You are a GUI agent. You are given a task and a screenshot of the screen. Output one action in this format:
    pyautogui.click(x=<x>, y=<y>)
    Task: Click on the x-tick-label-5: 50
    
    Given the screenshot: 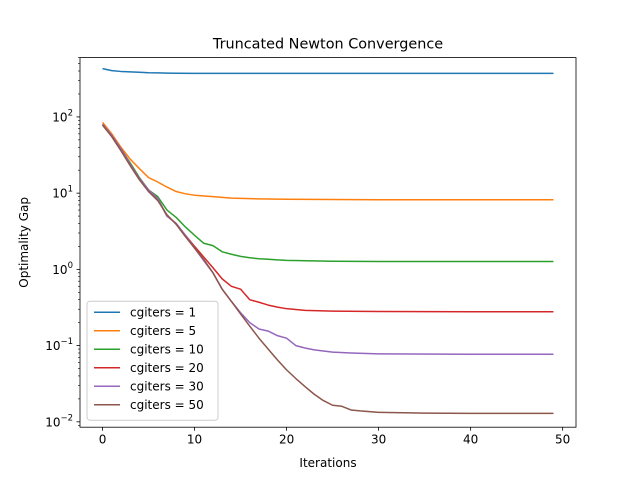 What is the action you would take?
    pyautogui.click(x=562, y=440)
    